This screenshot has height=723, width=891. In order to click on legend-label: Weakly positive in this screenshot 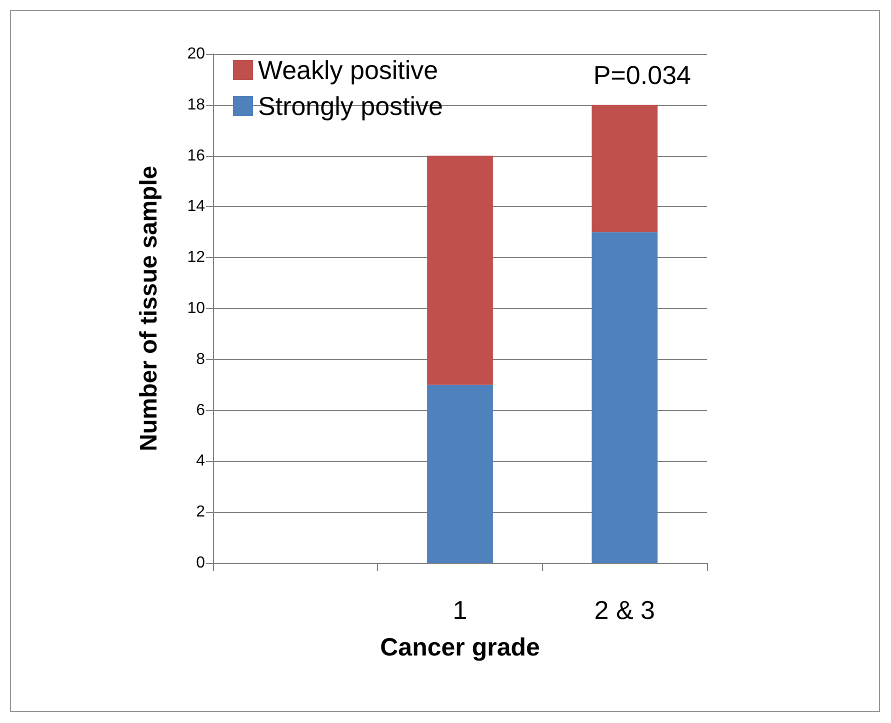, I will do `click(348, 70)`.